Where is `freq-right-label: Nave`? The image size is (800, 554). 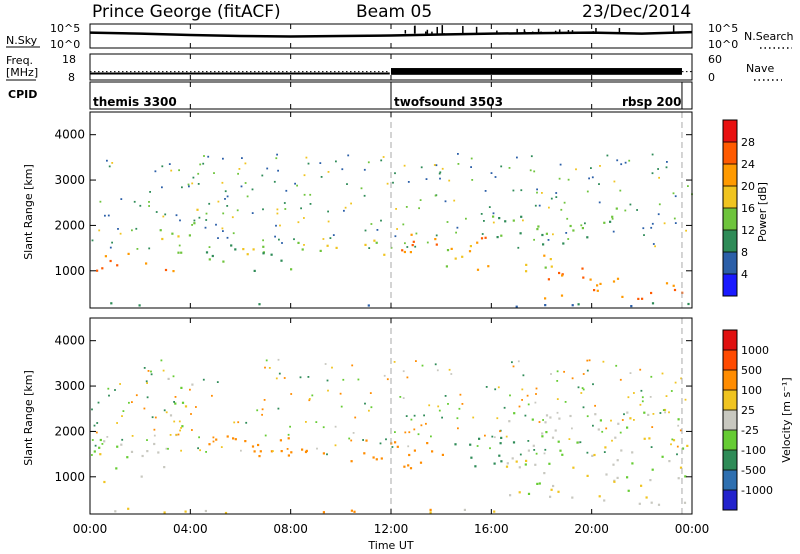
freq-right-label: Nave is located at coordinates (760, 68).